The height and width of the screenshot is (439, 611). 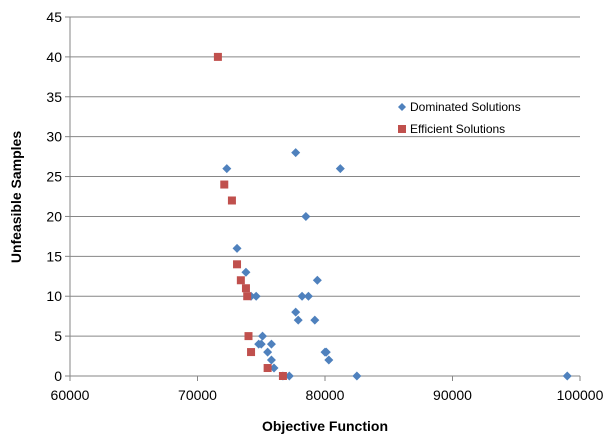 I want to click on y-tick-label: 5, so click(x=58, y=336).